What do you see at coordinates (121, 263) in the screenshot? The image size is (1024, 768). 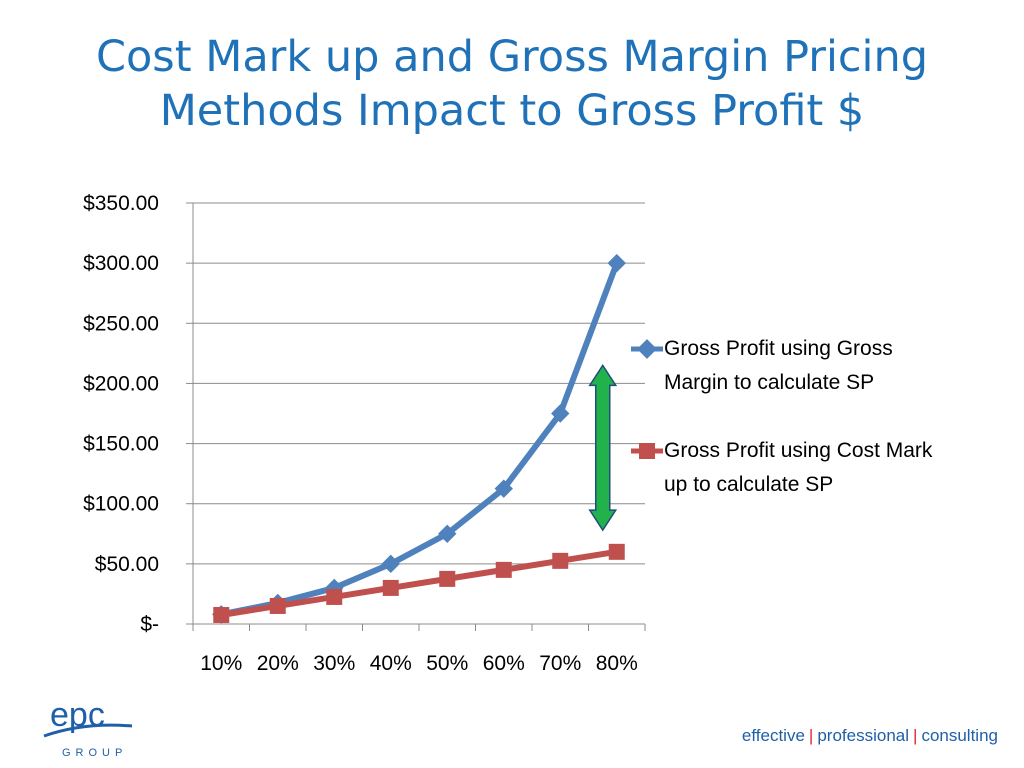 I see `y-tick-label: $300.00` at bounding box center [121, 263].